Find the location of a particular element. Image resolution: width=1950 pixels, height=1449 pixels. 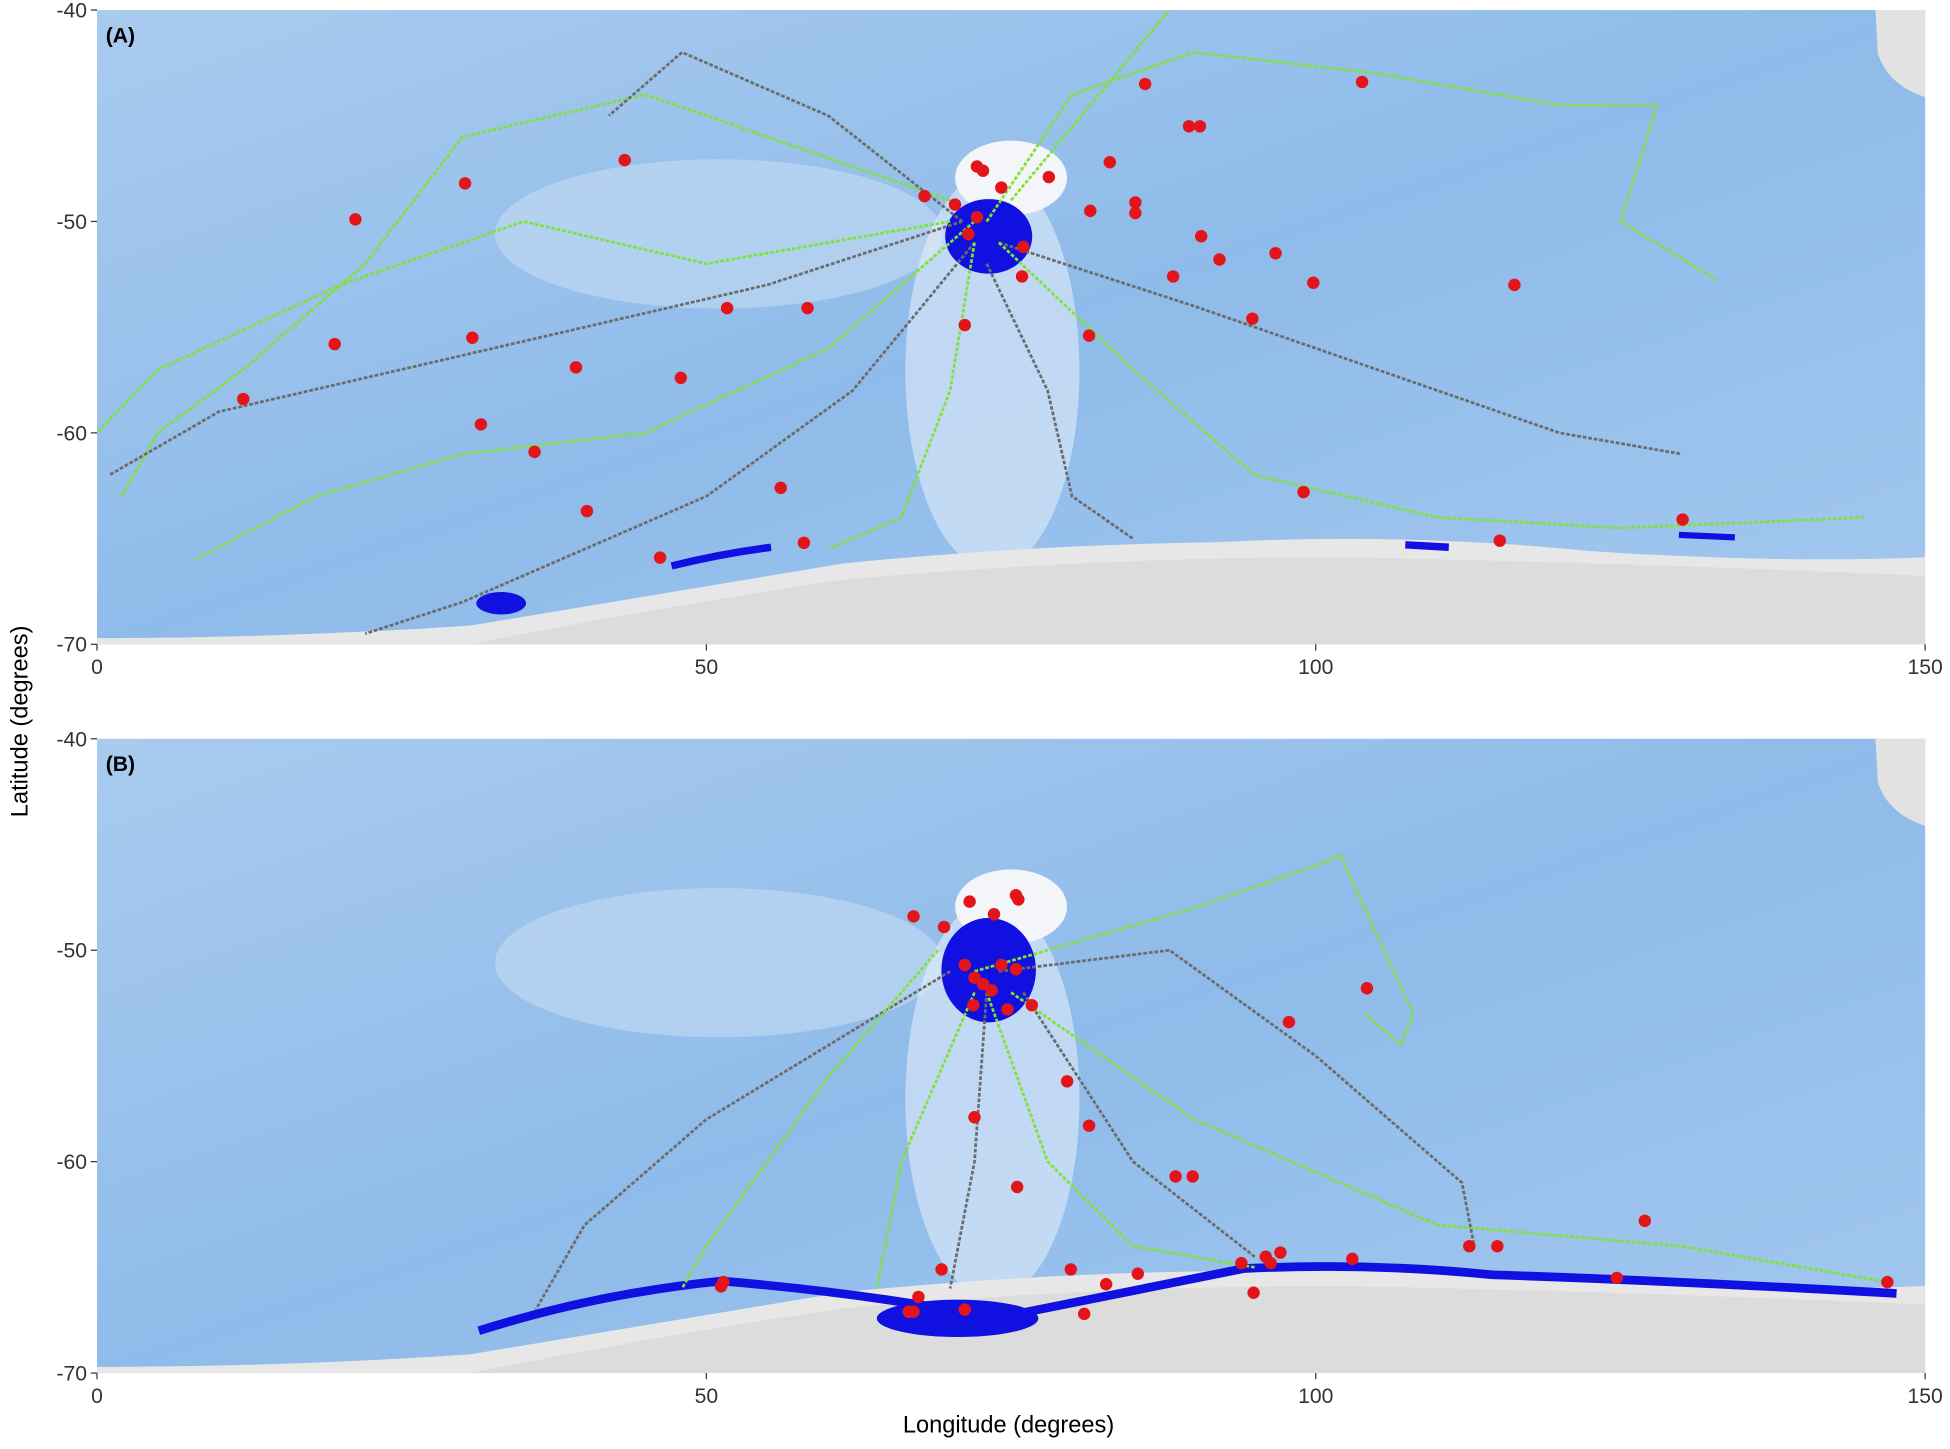

x-tick-label: 100 is located at coordinates (1315, 1396).